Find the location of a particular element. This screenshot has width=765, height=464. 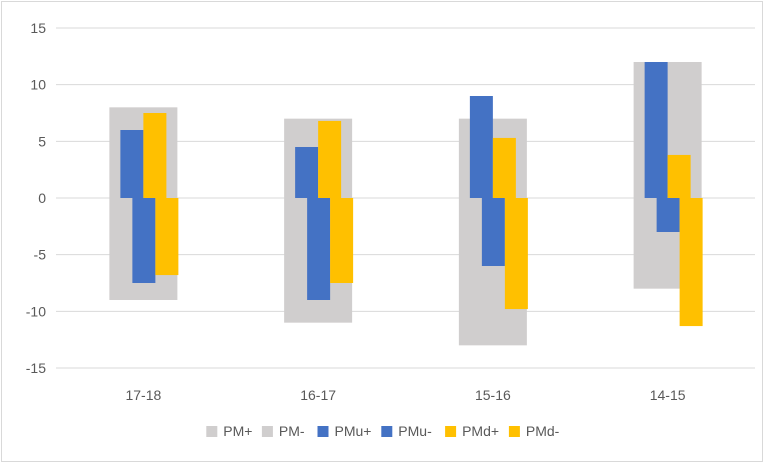

y-tick-label: 5 is located at coordinates (42, 141).